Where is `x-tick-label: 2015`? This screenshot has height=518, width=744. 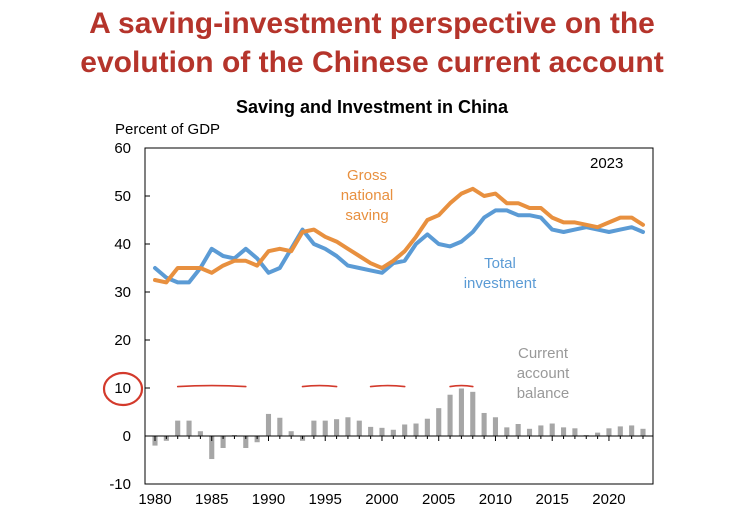 x-tick-label: 2015 is located at coordinates (552, 499).